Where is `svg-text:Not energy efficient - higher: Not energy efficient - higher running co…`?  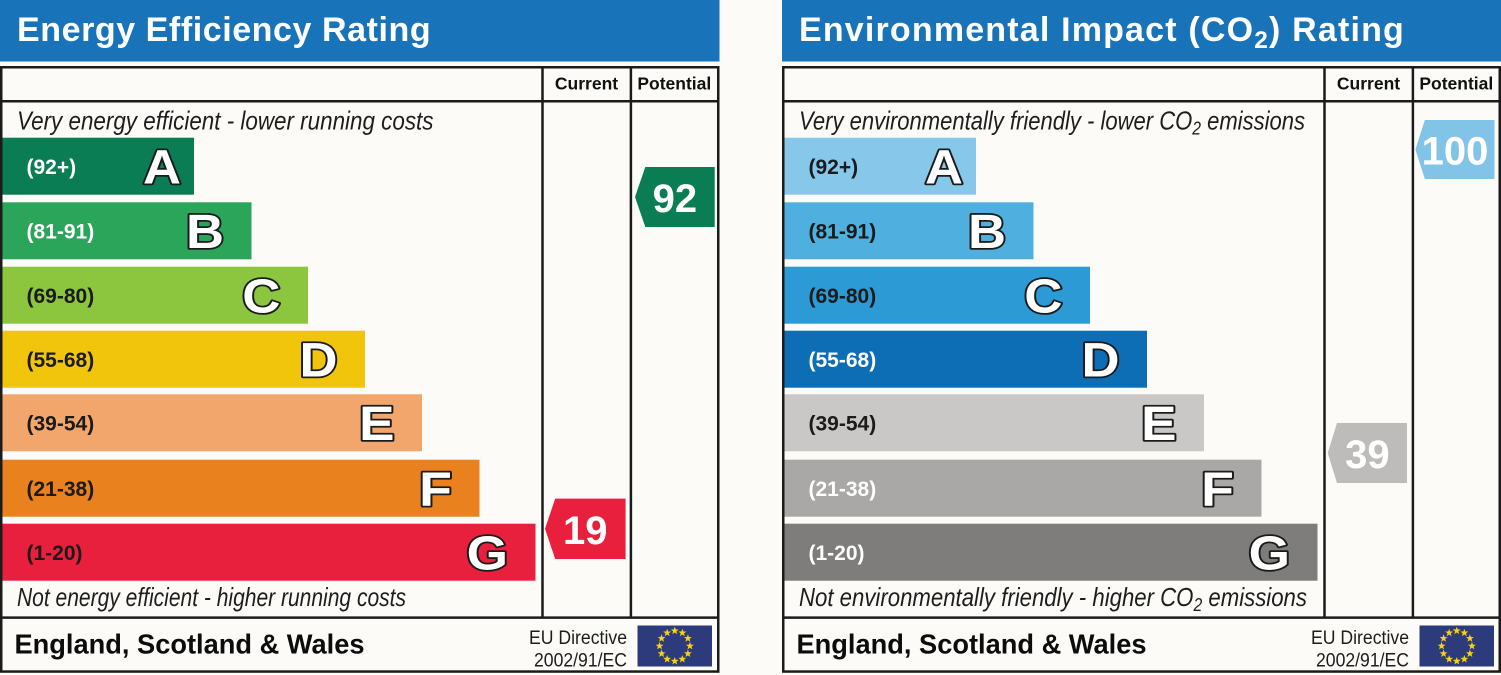 svg-text:Not energy efficient - higher: Not energy efficient - higher running co… is located at coordinates (211, 597).